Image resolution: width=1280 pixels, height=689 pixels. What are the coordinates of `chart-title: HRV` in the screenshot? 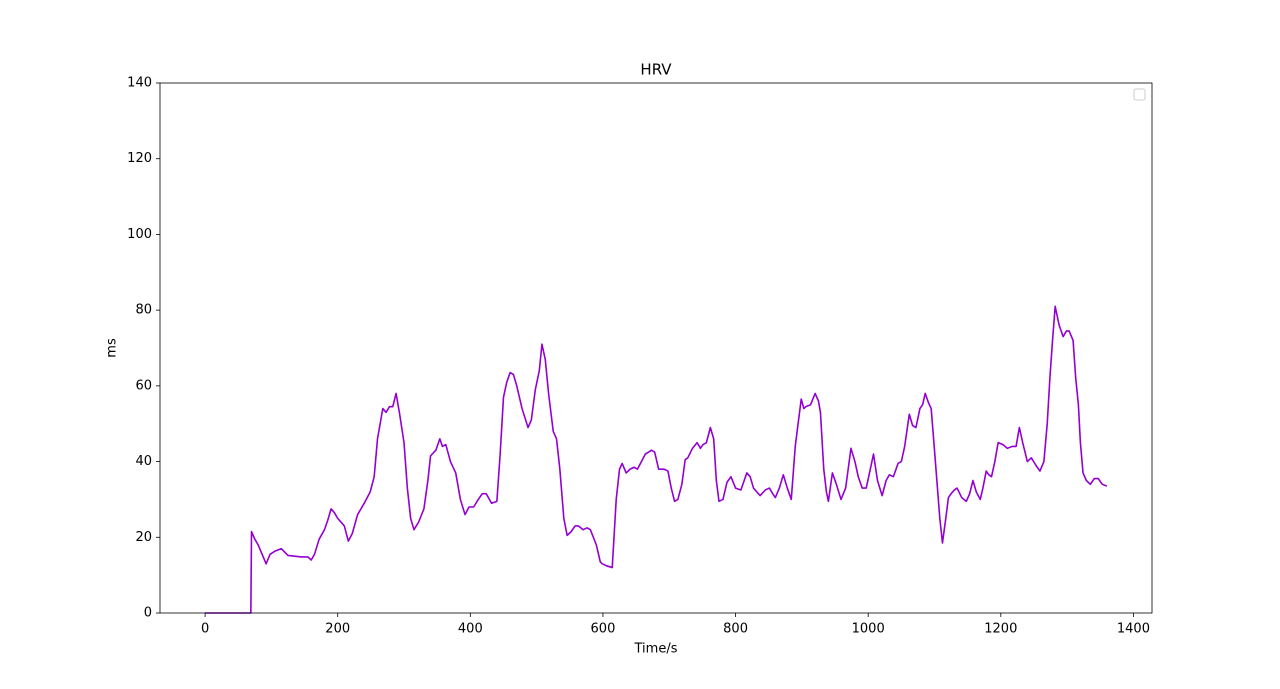 It's located at (656, 70).